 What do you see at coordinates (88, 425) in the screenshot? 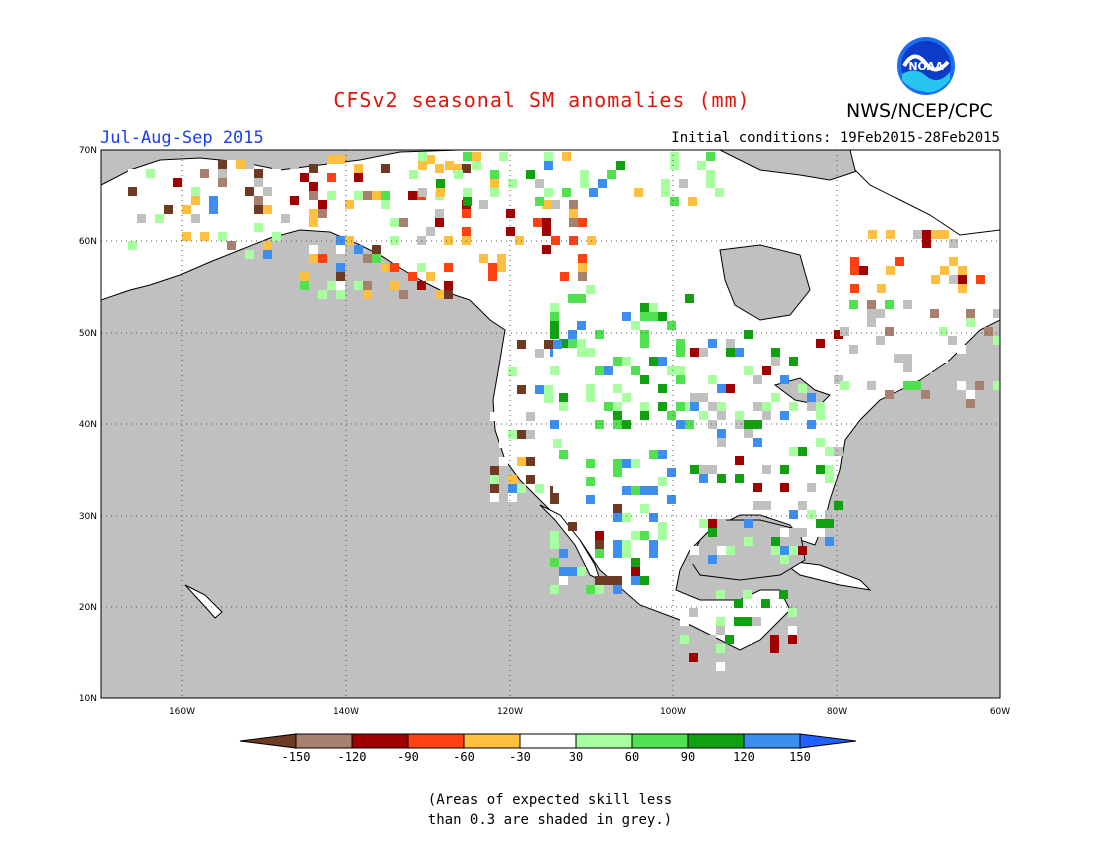
I see `latitude-label: 40N` at bounding box center [88, 425].